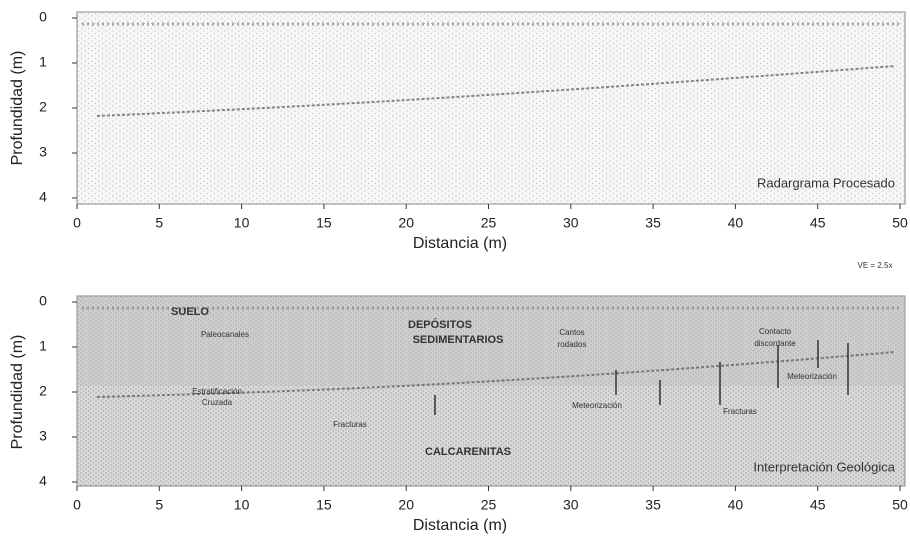 The image size is (910, 542). Describe the element at coordinates (217, 391) in the screenshot. I see `annotation: Estratificación` at that location.